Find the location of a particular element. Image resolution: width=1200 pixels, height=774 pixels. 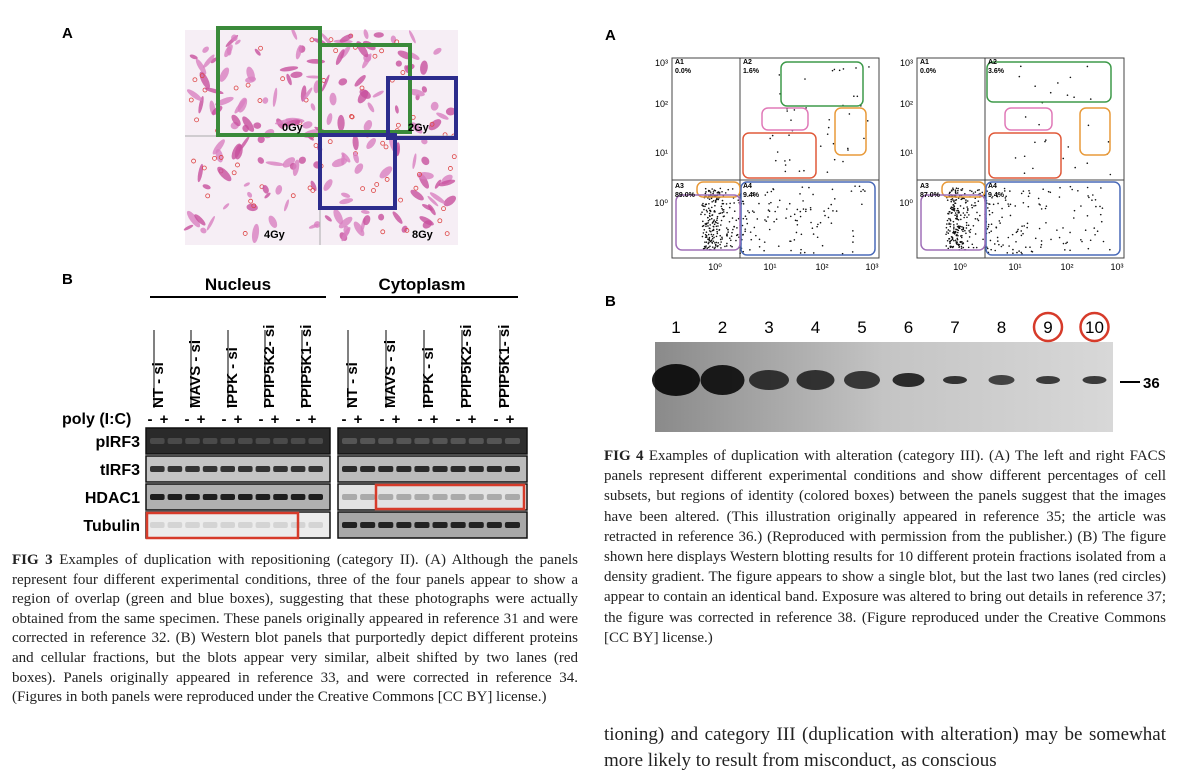

protein-band is located at coordinates (908, 380).